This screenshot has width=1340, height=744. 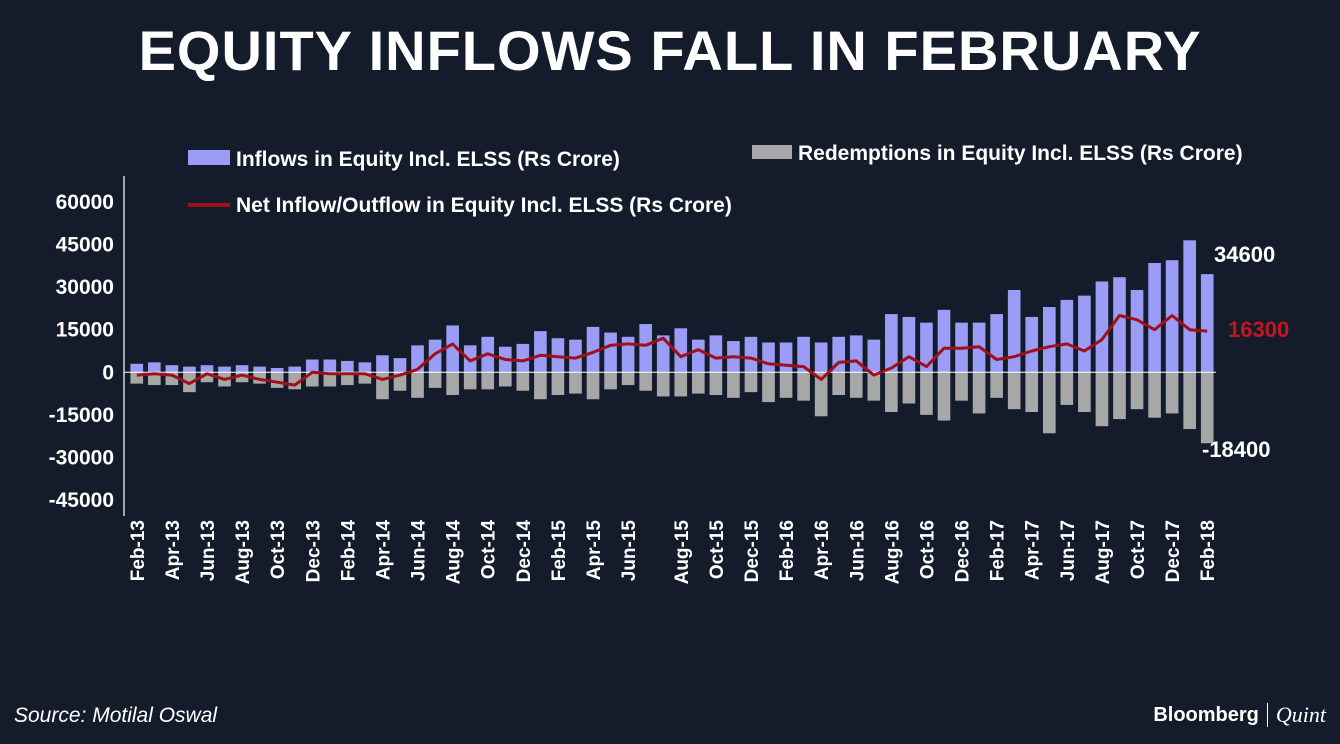 What do you see at coordinates (81, 351) in the screenshot?
I see `y-tick-labels: 60000 45000 30000 15000 0 -15000 -30000 -45000` at bounding box center [81, 351].